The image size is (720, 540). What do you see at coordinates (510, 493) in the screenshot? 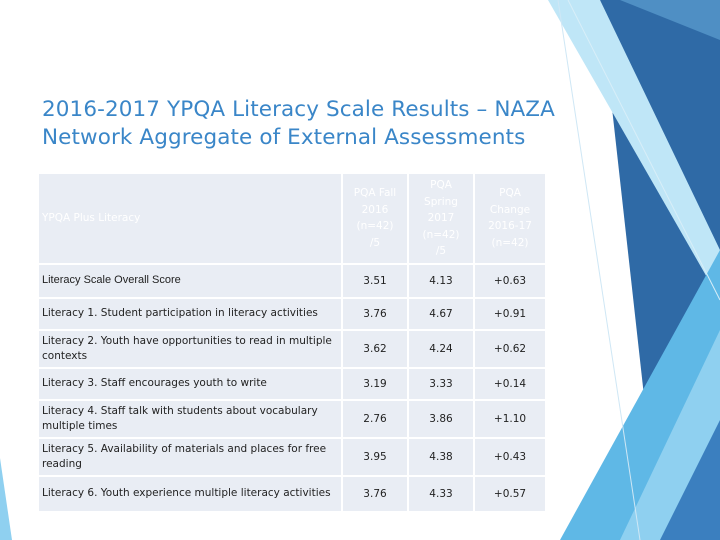
I see `change-score: +0.57` at bounding box center [510, 493].